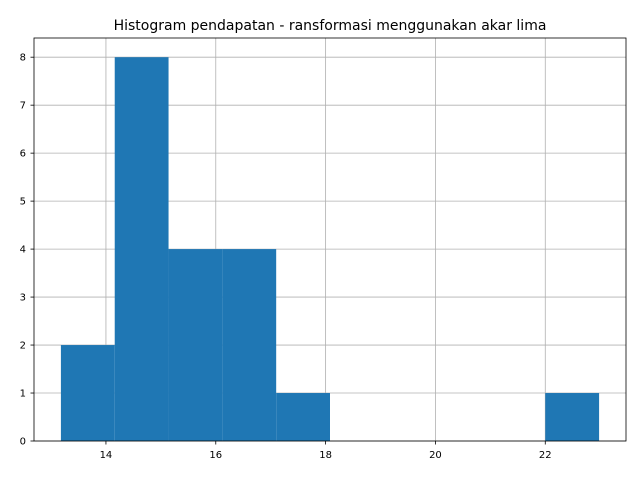 The image size is (640, 484). Describe the element at coordinates (23, 58) in the screenshot. I see `y-tick-label: 8` at that location.